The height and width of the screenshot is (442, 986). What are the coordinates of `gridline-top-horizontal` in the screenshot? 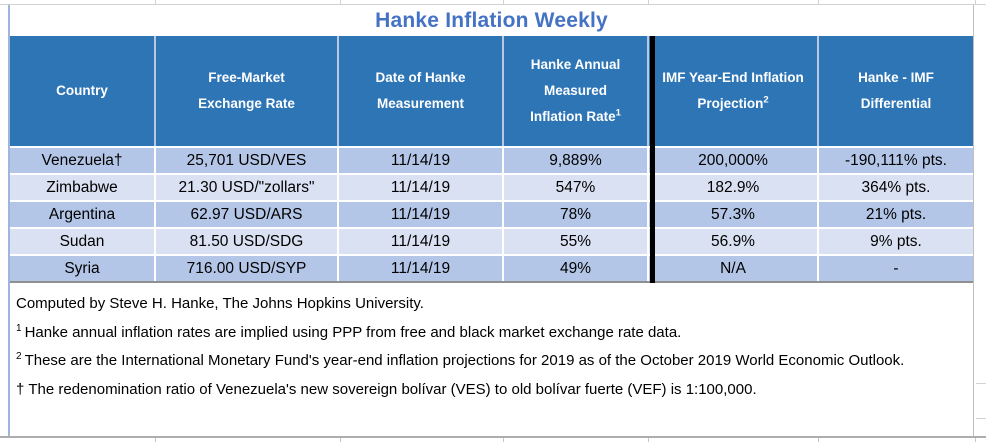 It's located at (493, 4).